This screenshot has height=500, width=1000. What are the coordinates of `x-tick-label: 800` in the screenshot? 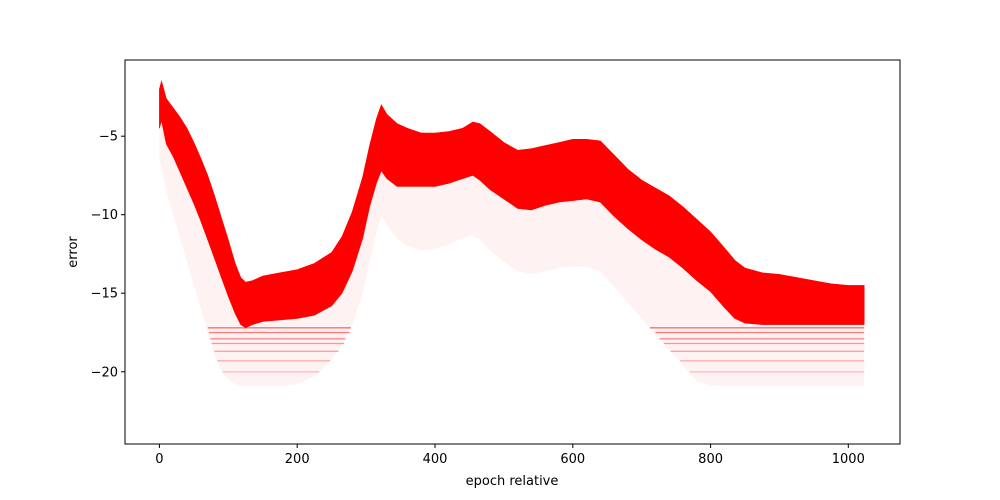 It's located at (710, 459).